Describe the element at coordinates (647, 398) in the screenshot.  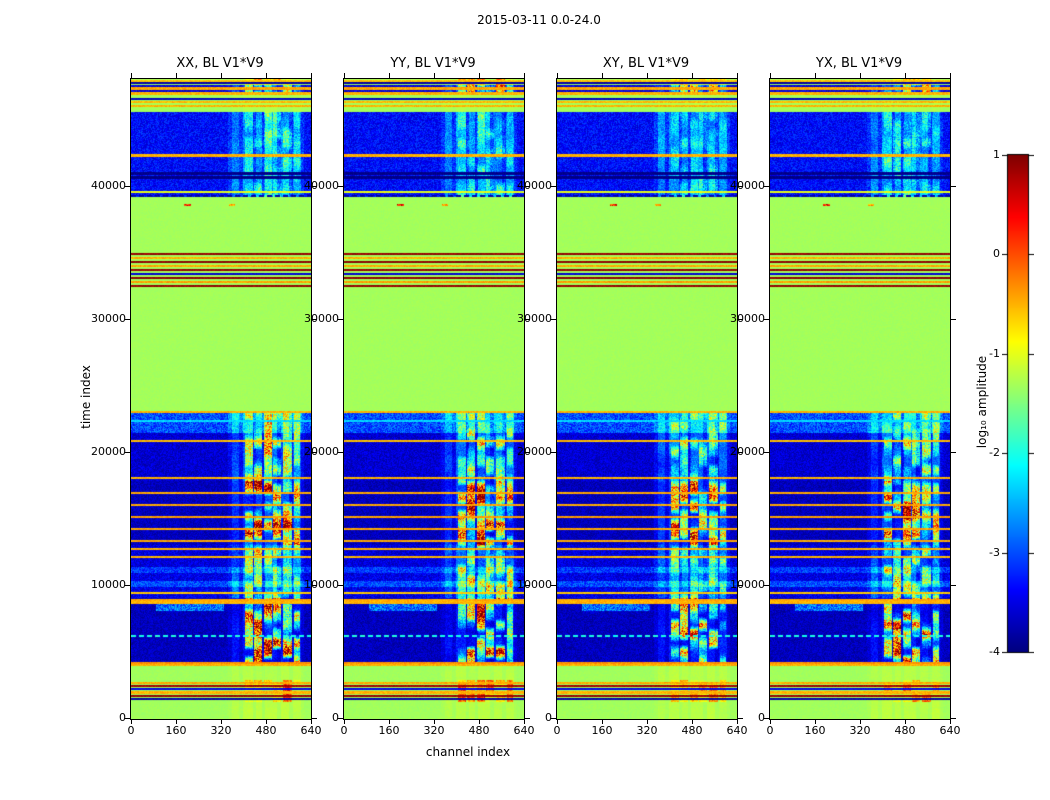
I see `heatmap-frame-xy` at that location.